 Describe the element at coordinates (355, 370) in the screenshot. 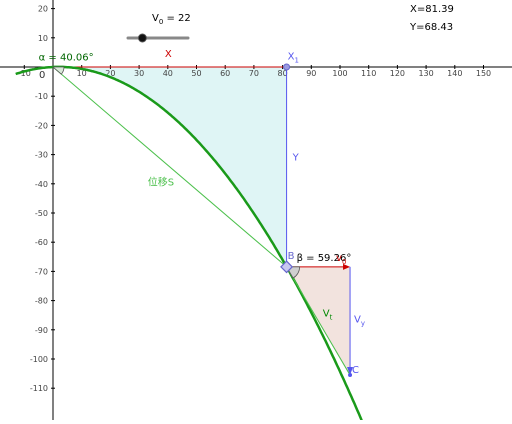

I see `point-c-label: C` at that location.